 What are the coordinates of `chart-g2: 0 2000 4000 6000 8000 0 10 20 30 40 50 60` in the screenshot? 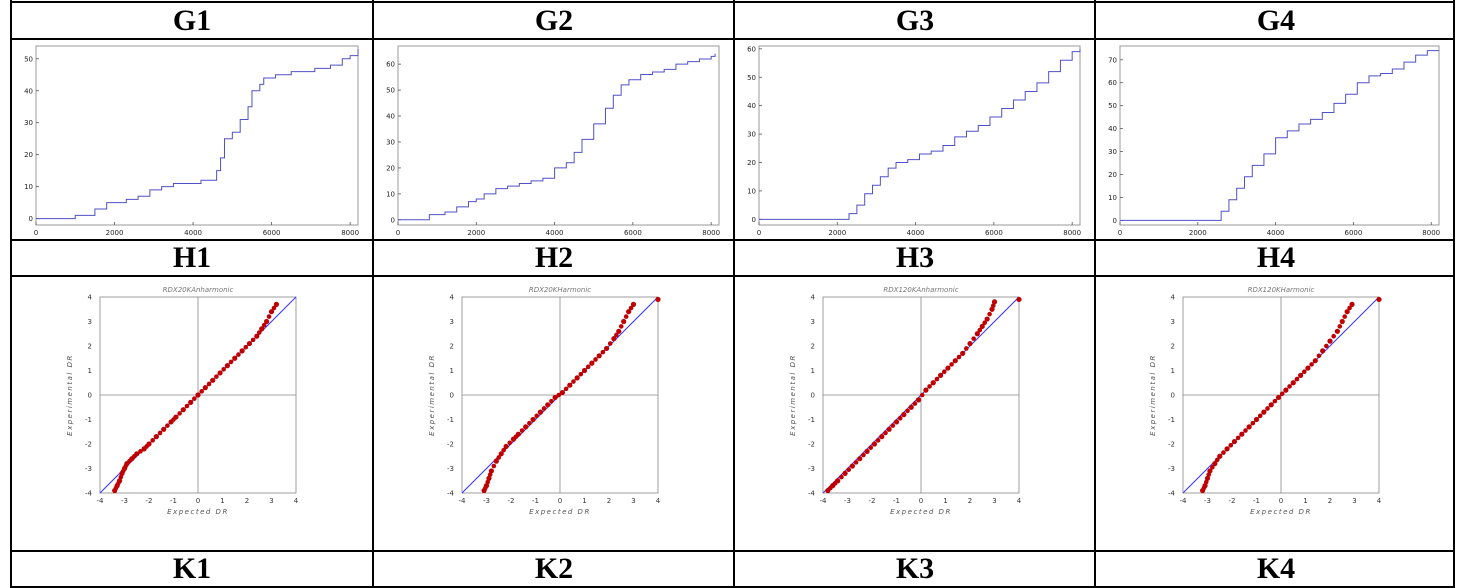 It's located at (553, 141).